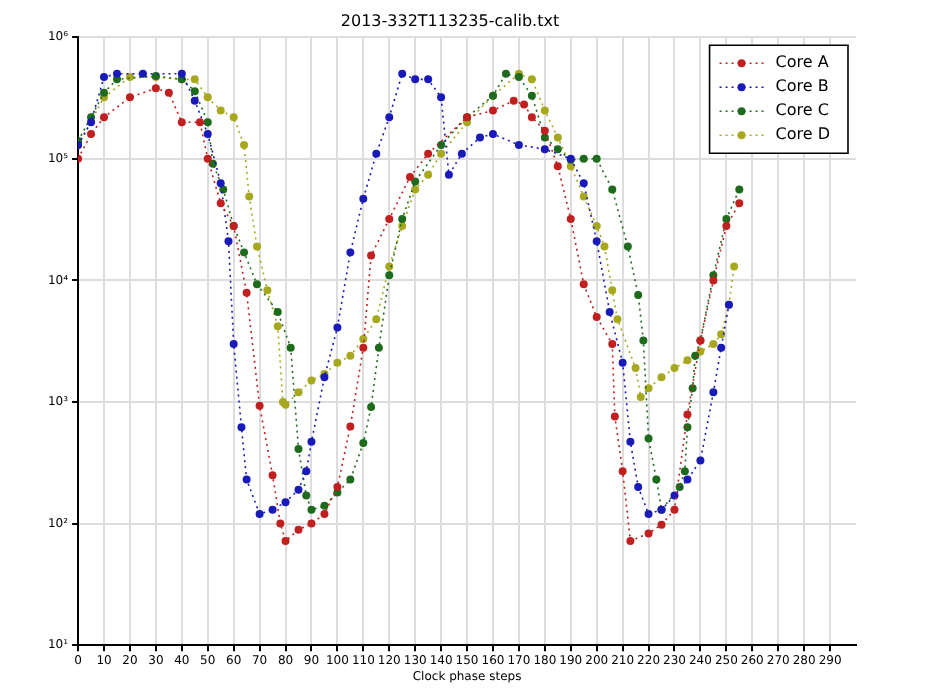 The height and width of the screenshot is (696, 948). Describe the element at coordinates (450, 20) in the screenshot. I see `chart-title: 2013-332T113235-calib.txt` at that location.